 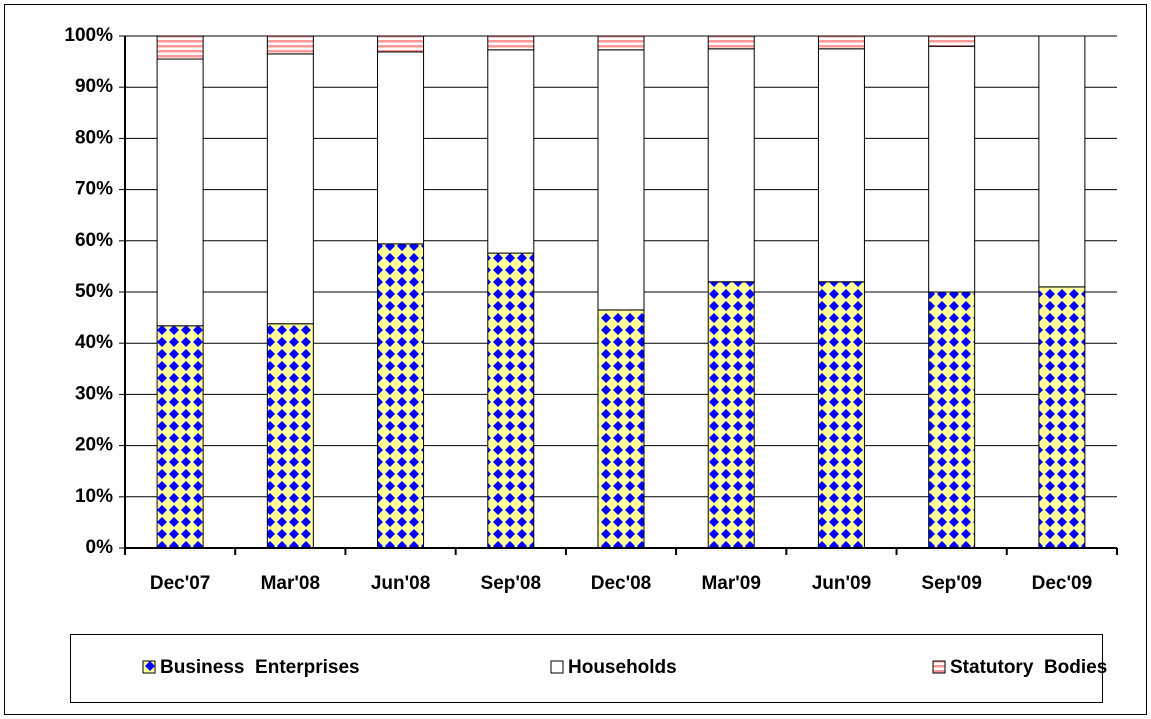 What do you see at coordinates (1028, 667) in the screenshot?
I see `legend-label: Statutory Bodies` at bounding box center [1028, 667].